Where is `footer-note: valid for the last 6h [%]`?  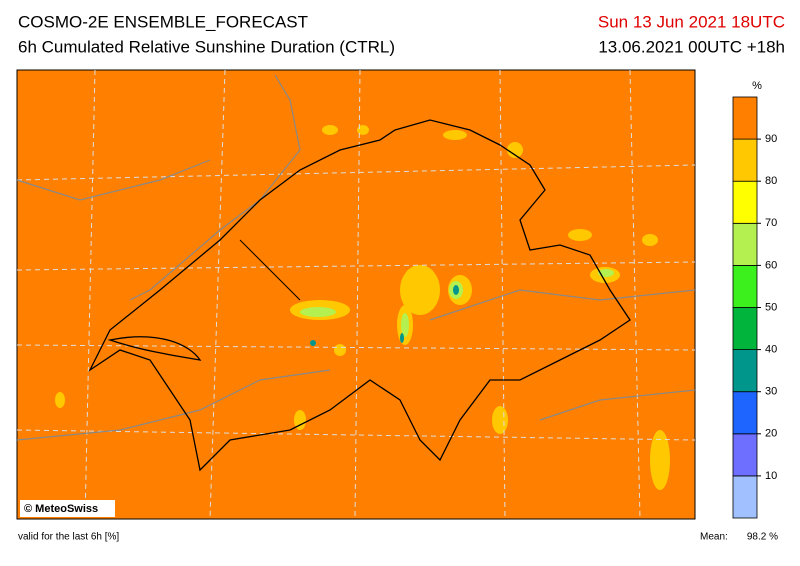 footer-note: valid for the last 6h [%] is located at coordinates (68, 537).